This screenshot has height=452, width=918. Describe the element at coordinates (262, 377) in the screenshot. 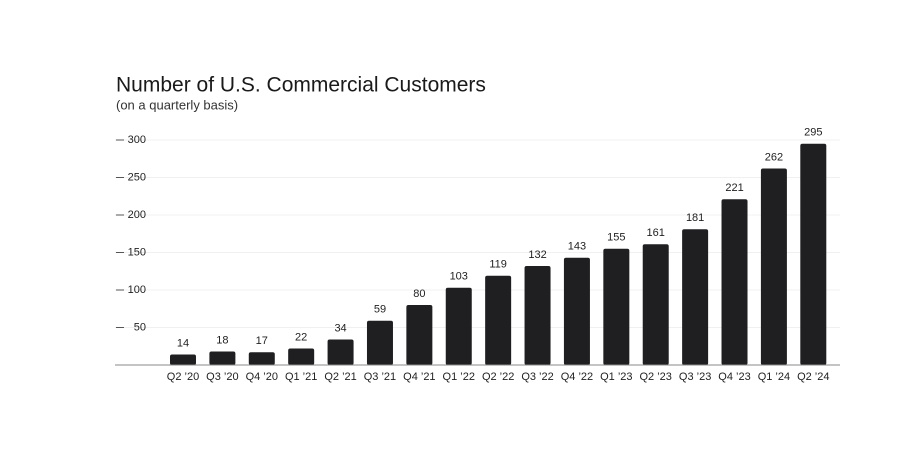

I see `x-tick-label: Q4 ’20` at that location.